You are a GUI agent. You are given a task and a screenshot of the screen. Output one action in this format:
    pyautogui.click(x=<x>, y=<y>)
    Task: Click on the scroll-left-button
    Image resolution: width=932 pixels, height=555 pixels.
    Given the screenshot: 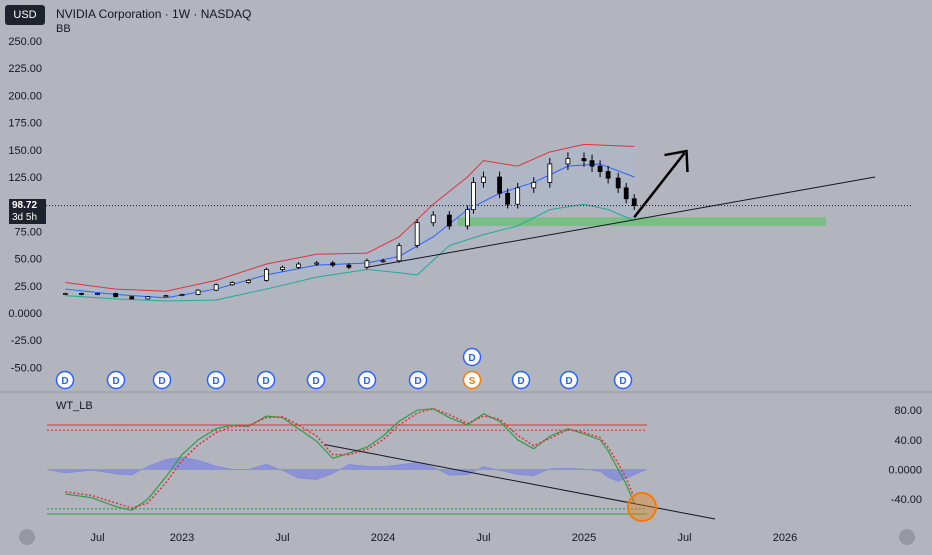 What is the action you would take?
    pyautogui.click(x=27, y=537)
    